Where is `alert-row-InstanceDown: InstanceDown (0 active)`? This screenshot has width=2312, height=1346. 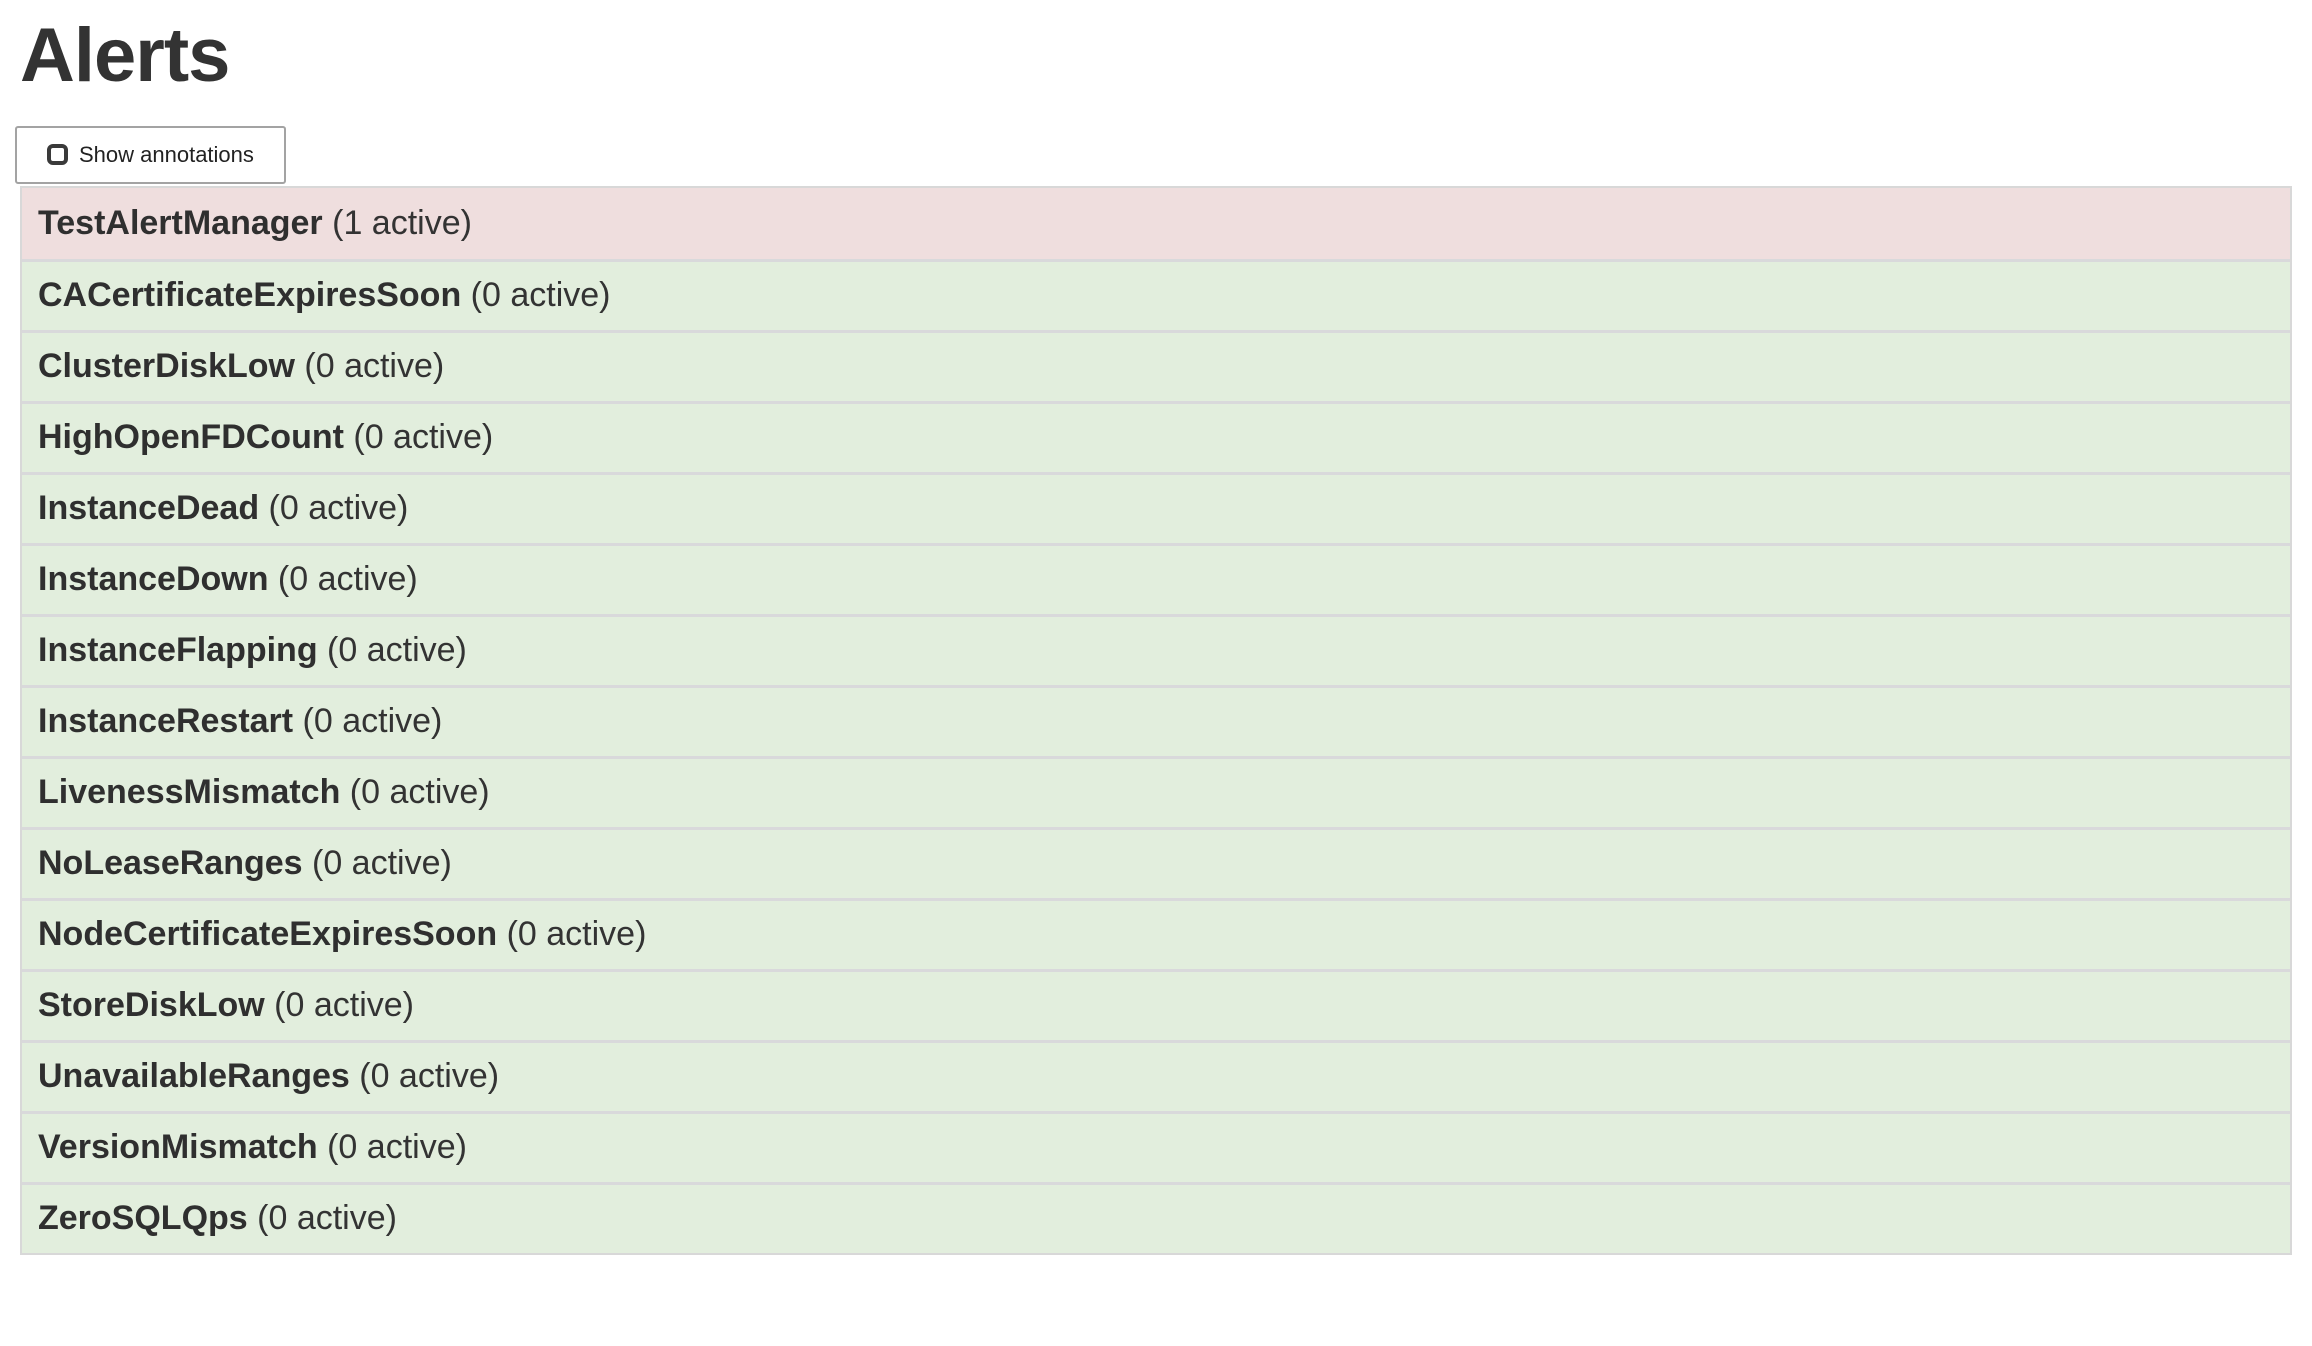 alert-row-InstanceDown: InstanceDown (0 active) is located at coordinates (1156, 578).